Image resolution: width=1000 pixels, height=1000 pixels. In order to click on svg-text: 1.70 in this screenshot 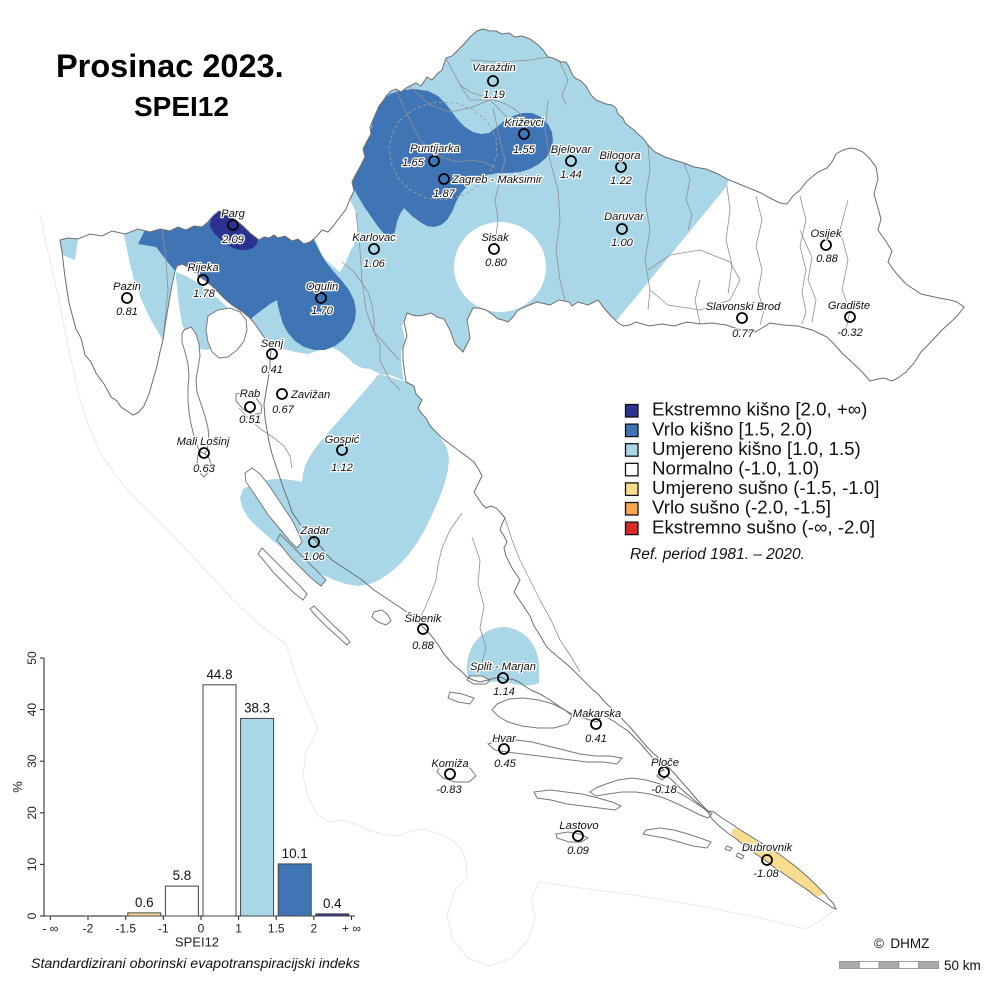, I will do `click(322, 311)`.